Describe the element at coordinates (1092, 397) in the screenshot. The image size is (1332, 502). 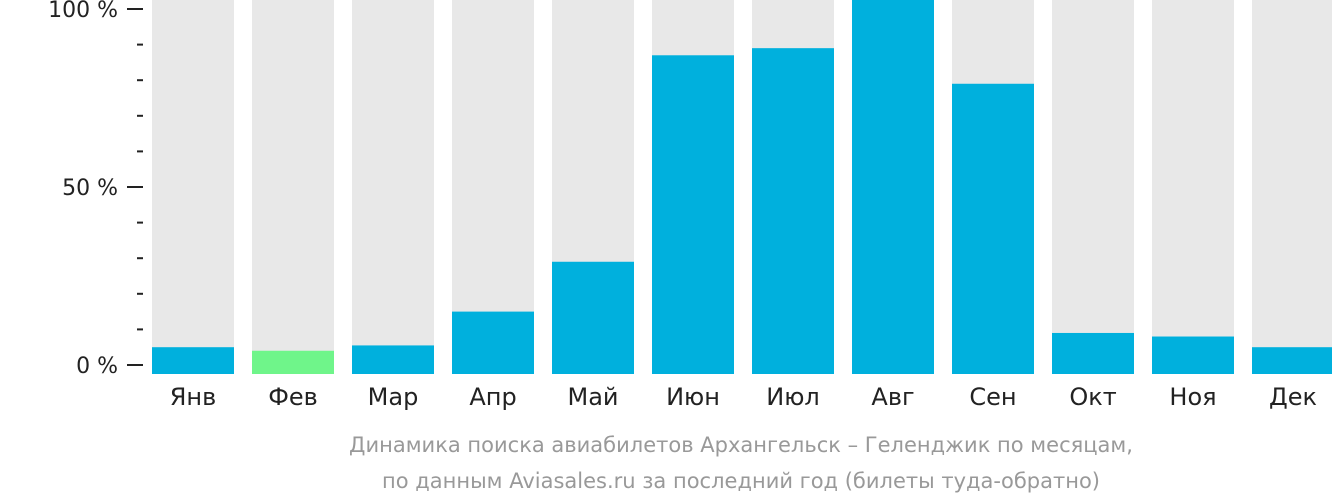
I see `x-tick-label-10: Окт` at that location.